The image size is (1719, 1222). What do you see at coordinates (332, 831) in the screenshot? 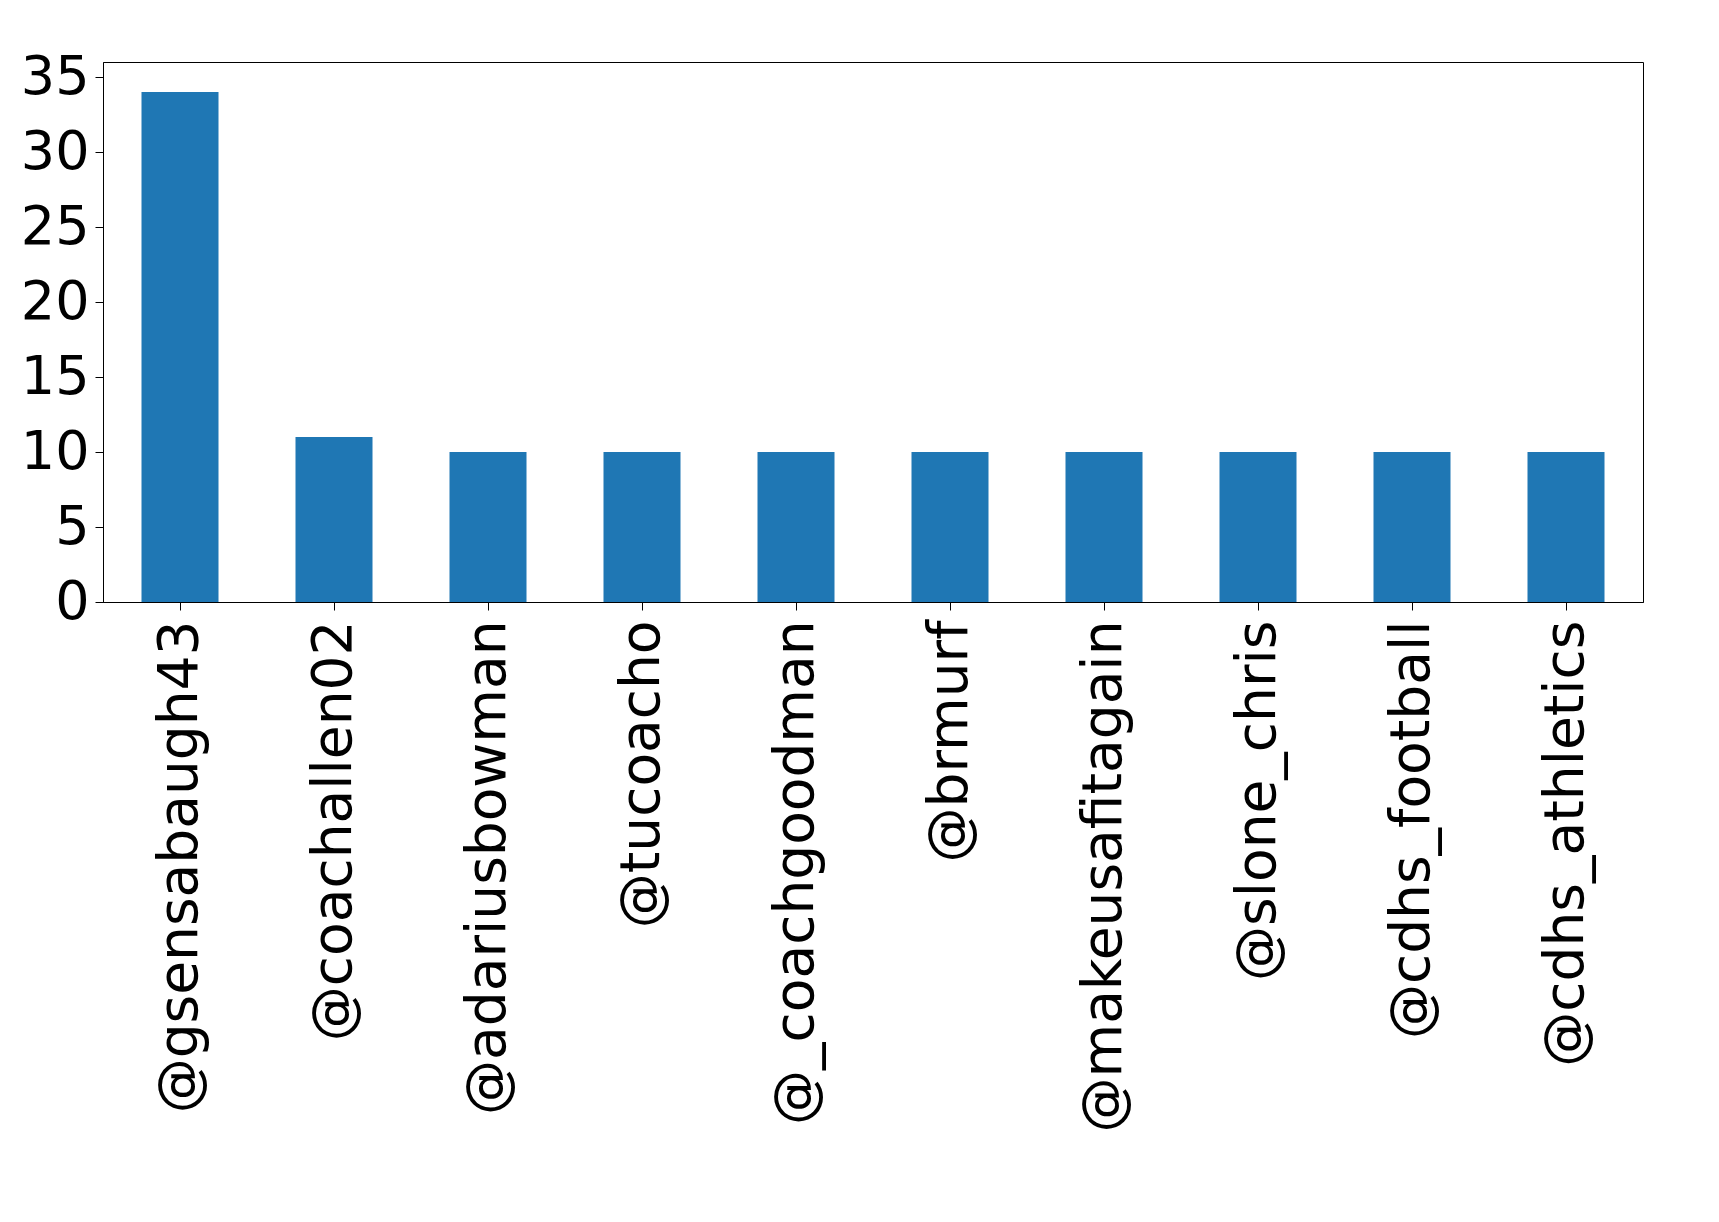
I see `x-tick-label: @coachallen02` at bounding box center [332, 831].